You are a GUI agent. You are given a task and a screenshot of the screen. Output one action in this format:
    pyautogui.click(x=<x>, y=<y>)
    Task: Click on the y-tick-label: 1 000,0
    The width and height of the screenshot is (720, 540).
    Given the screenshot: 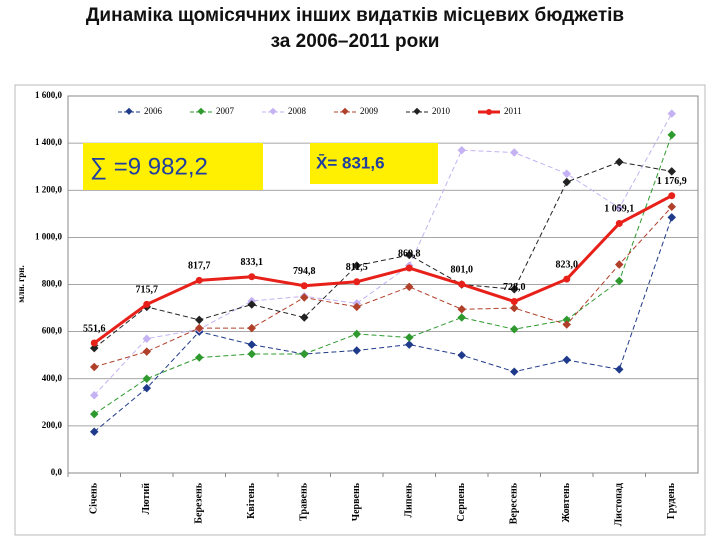 What is the action you would take?
    pyautogui.click(x=49, y=236)
    